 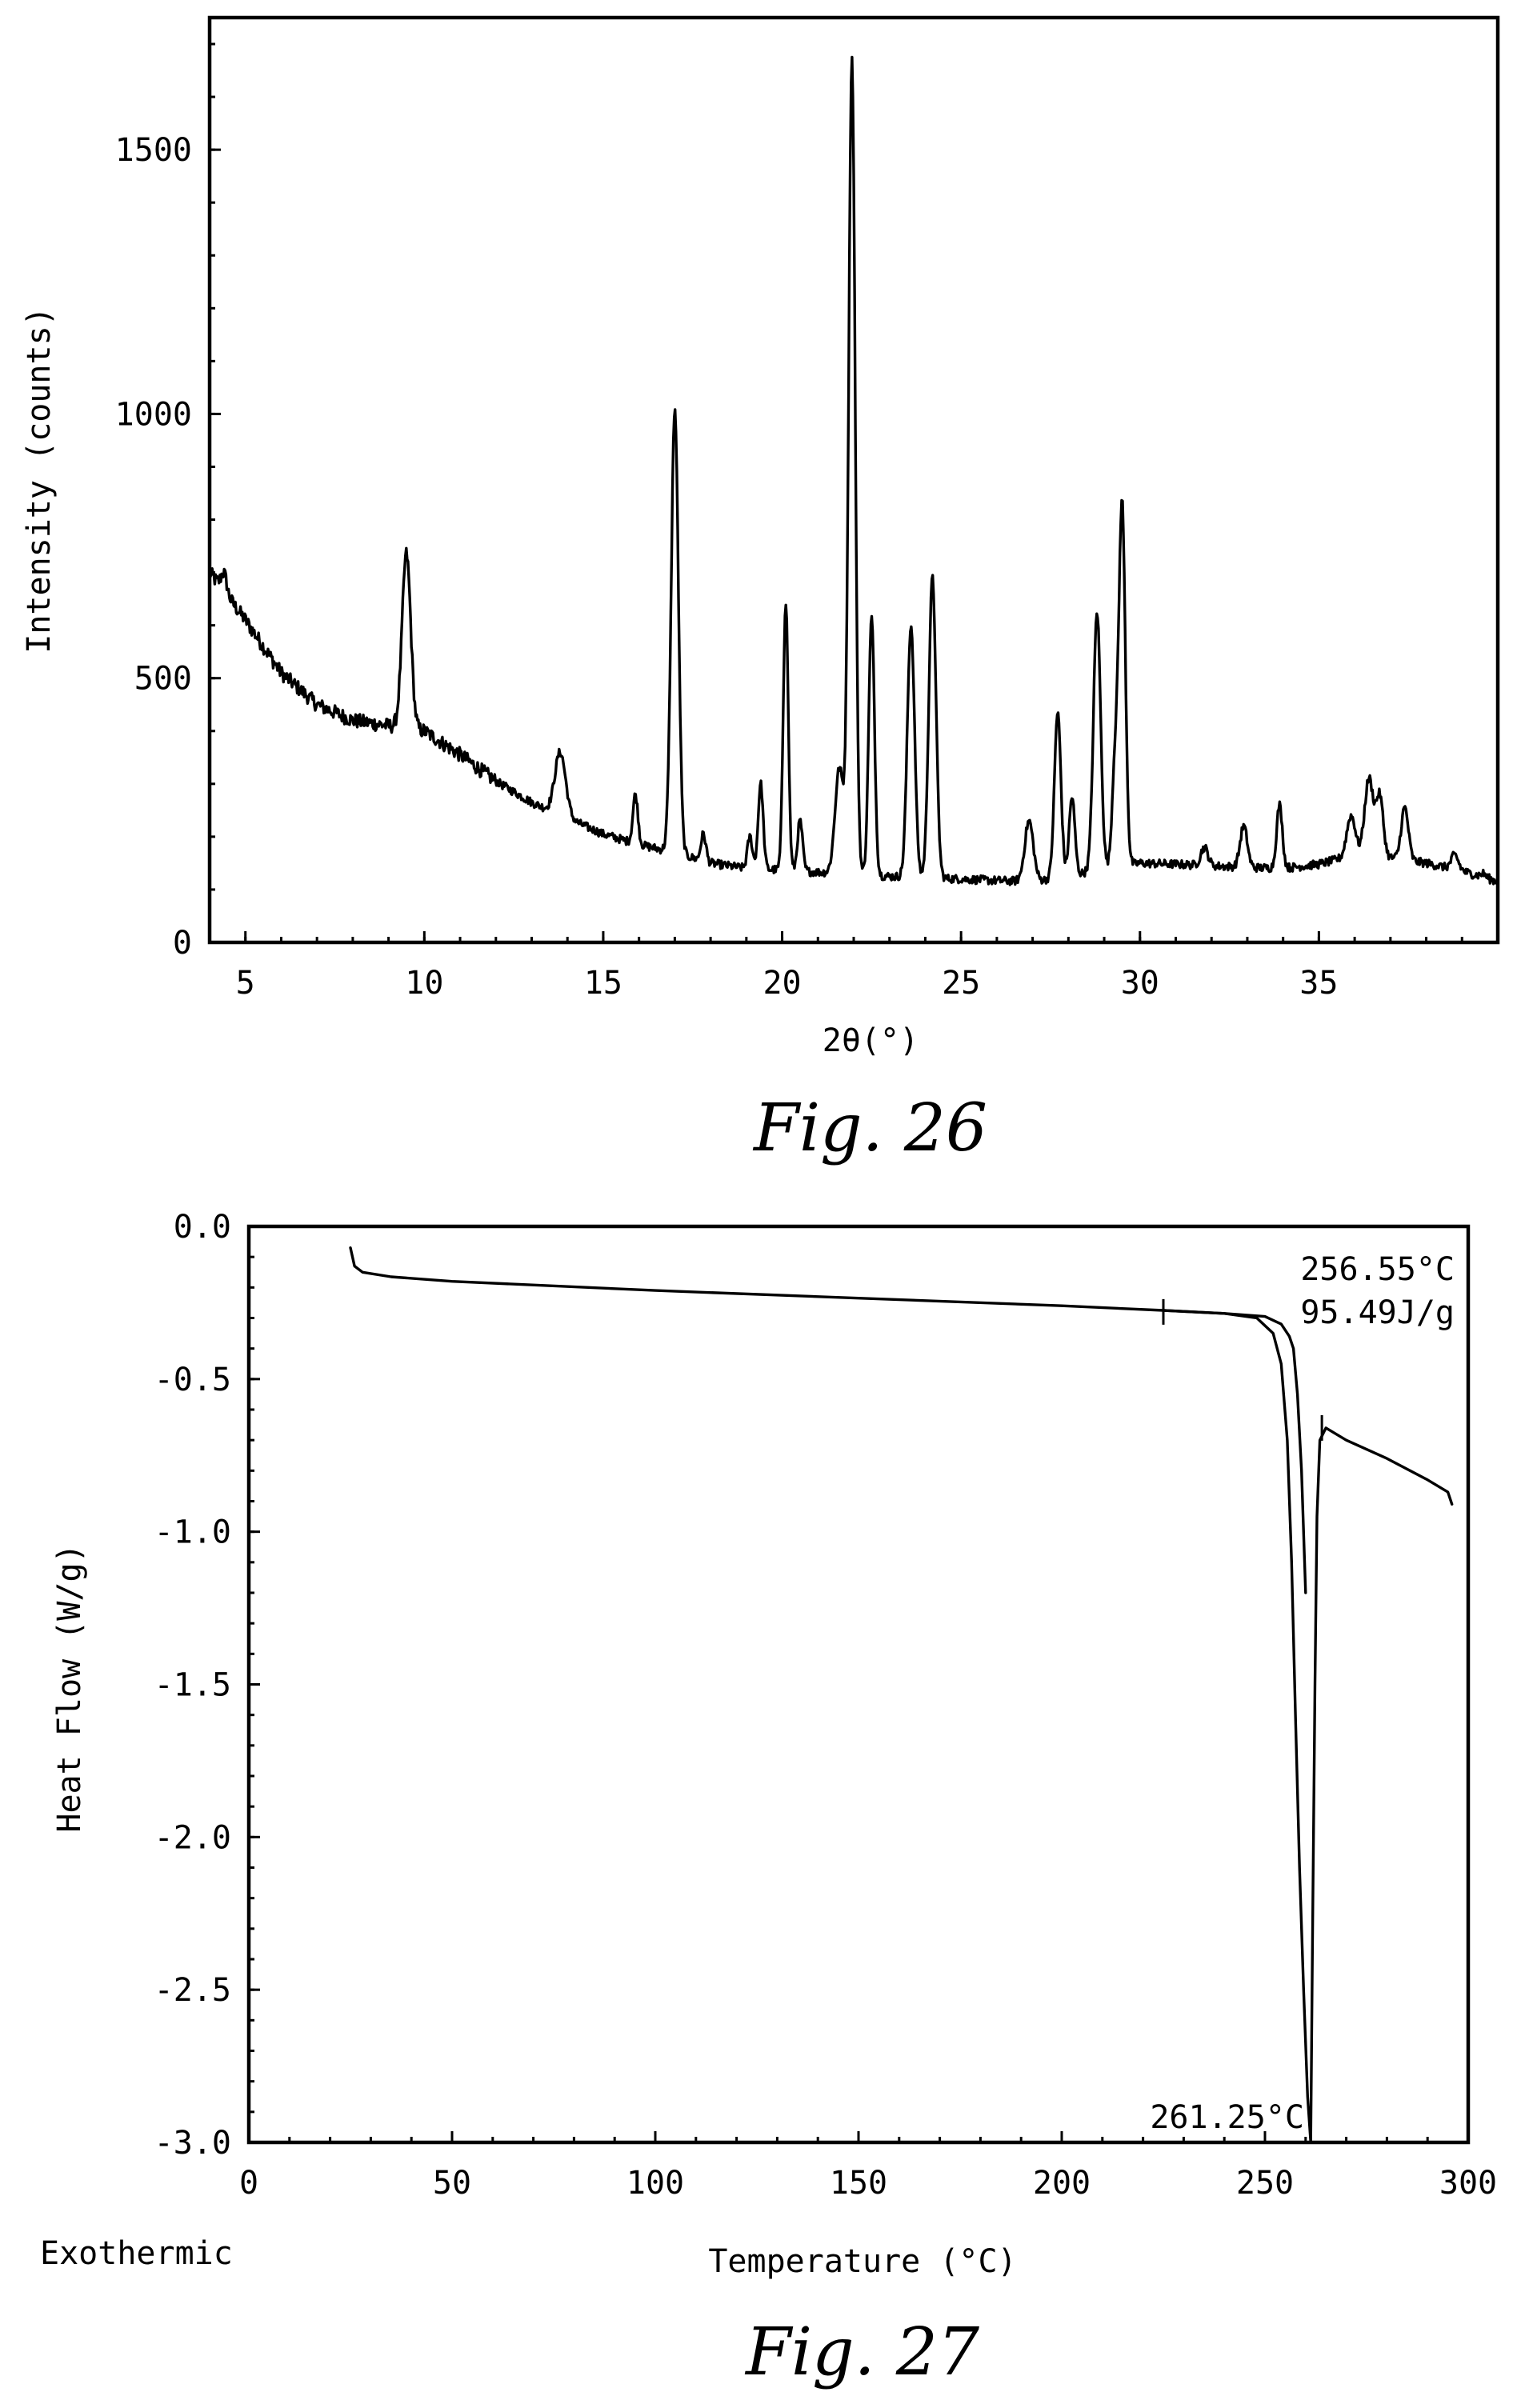 What do you see at coordinates (163, 679) in the screenshot?
I see `y-tick-label: 500` at bounding box center [163, 679].